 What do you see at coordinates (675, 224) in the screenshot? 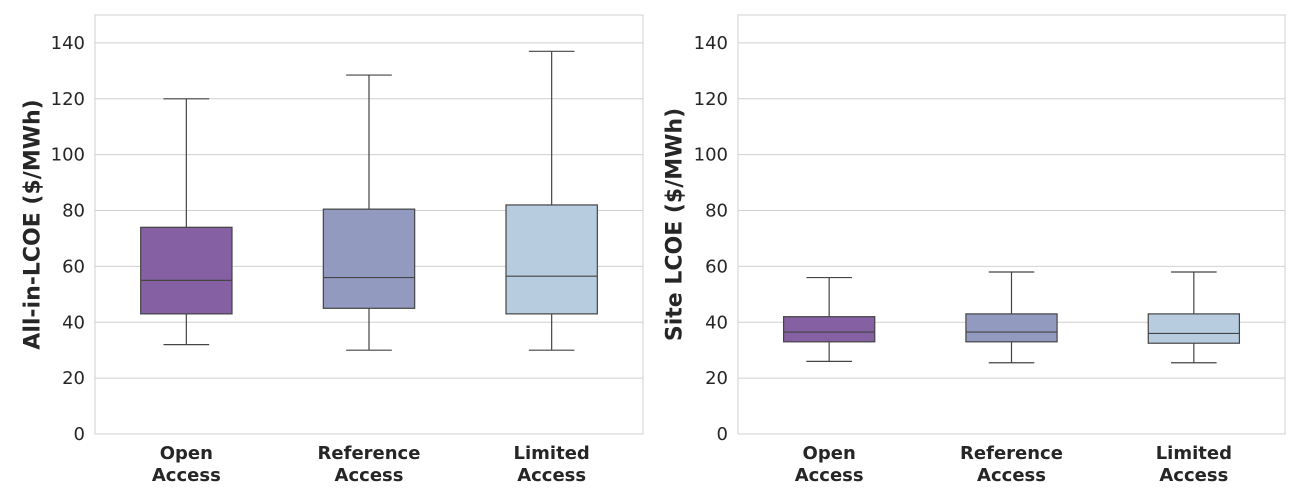
I see `y-axis-label: Site LCOE ($/MWh)` at bounding box center [675, 224].